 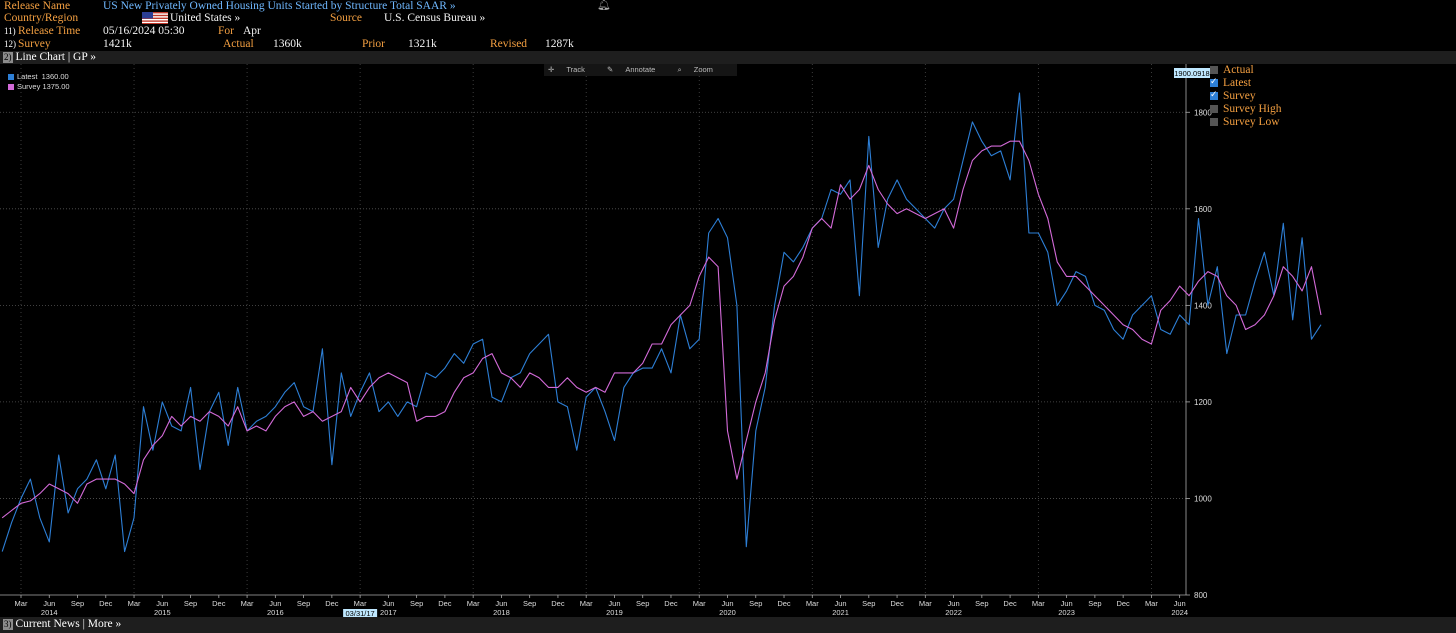 I want to click on year-label: 2024, so click(x=1179, y=612).